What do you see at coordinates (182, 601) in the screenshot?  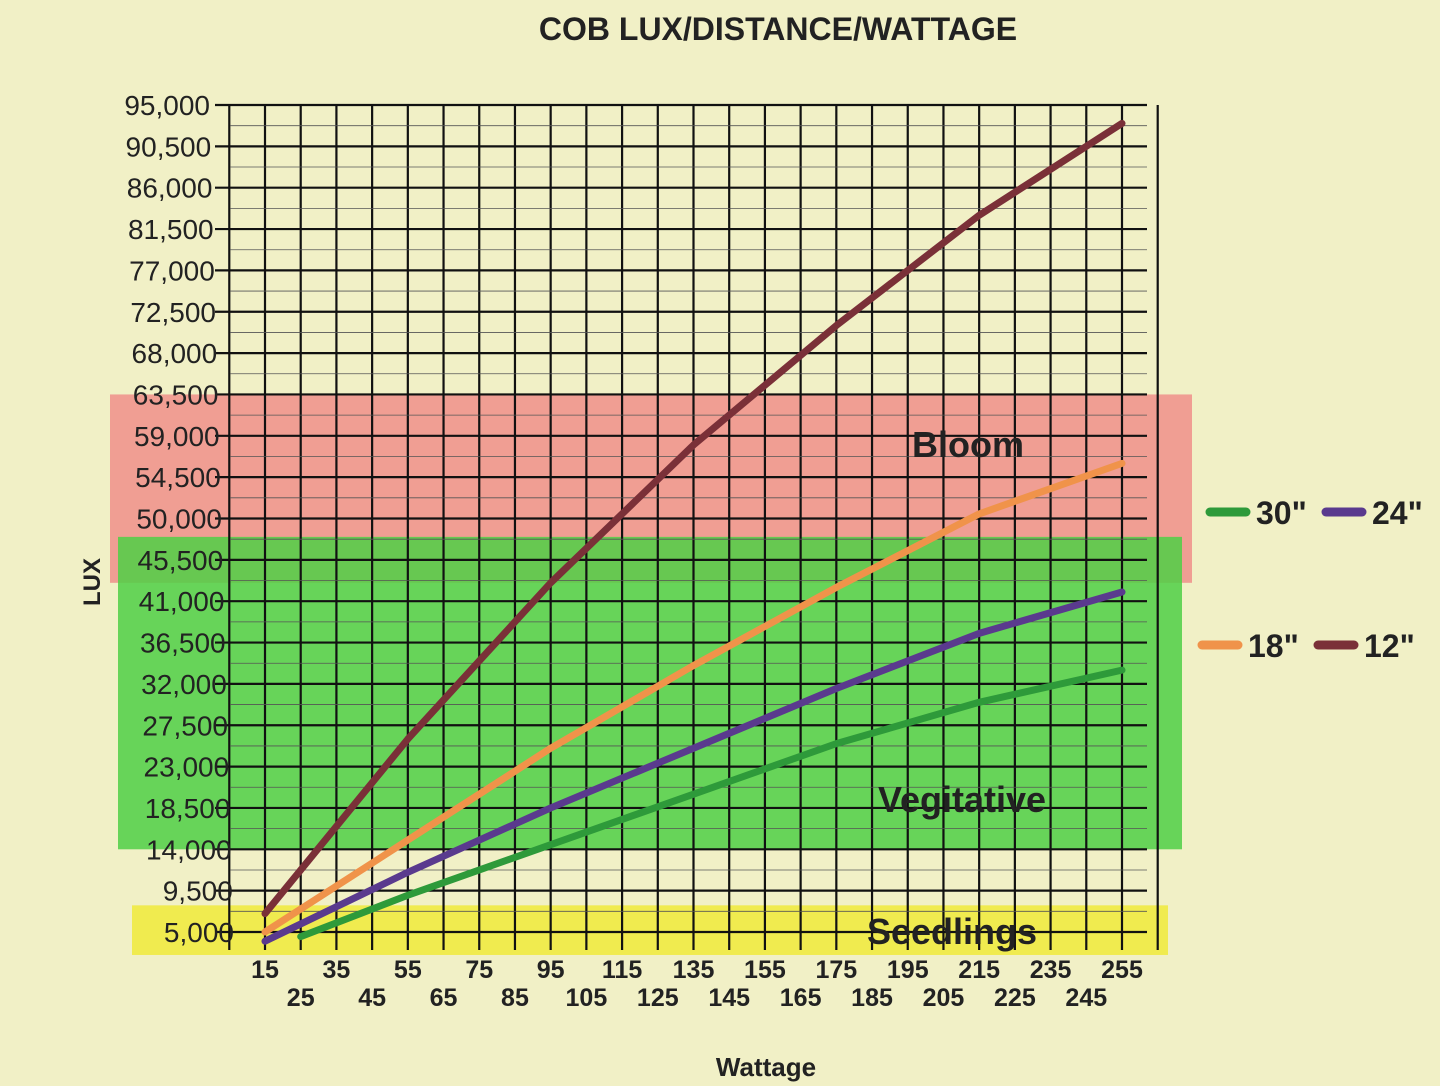 I see `y-tick-label: 41,000` at bounding box center [182, 601].